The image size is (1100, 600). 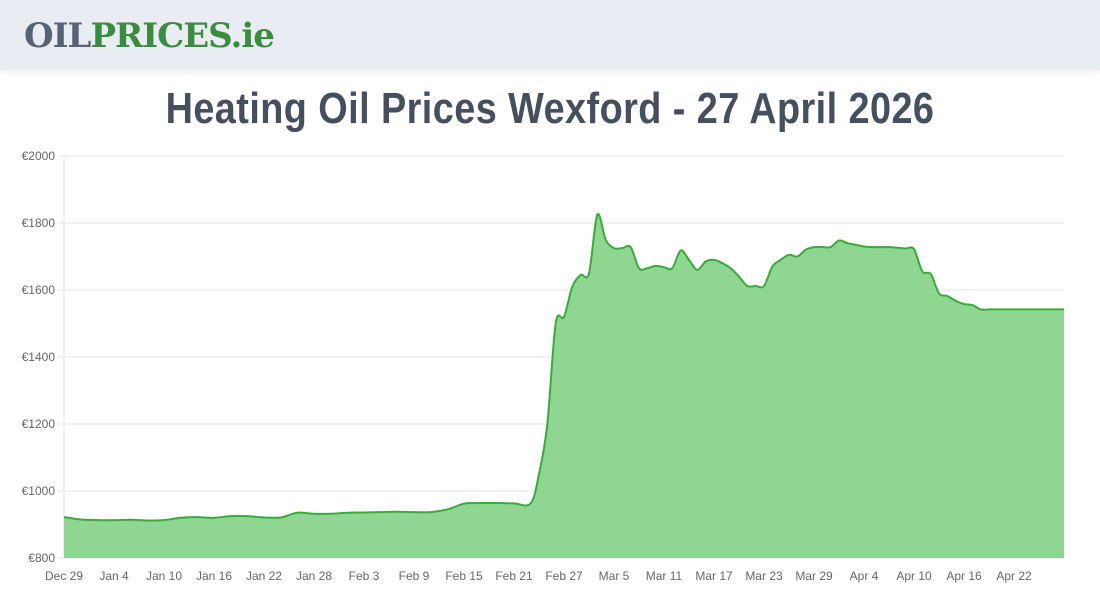 What do you see at coordinates (664, 576) in the screenshot?
I see `x-tick-label: Mar 11` at bounding box center [664, 576].